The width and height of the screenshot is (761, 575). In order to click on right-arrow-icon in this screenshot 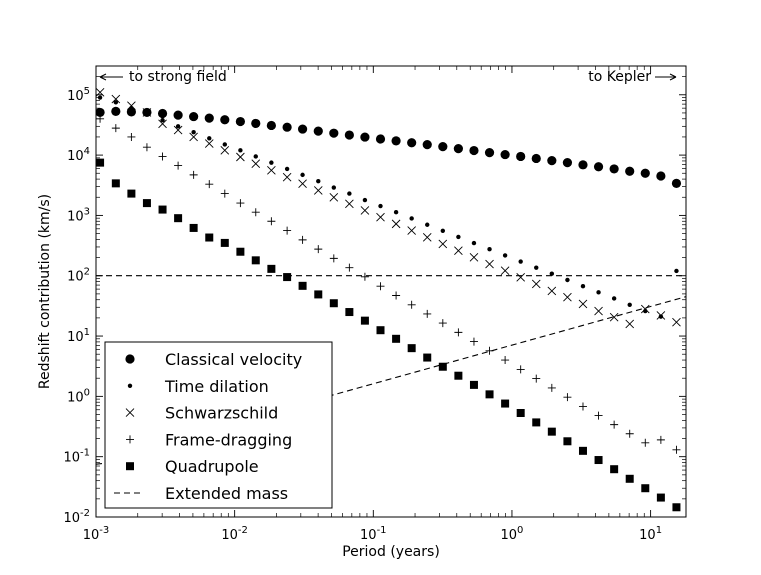, I will do `click(673, 77)`.